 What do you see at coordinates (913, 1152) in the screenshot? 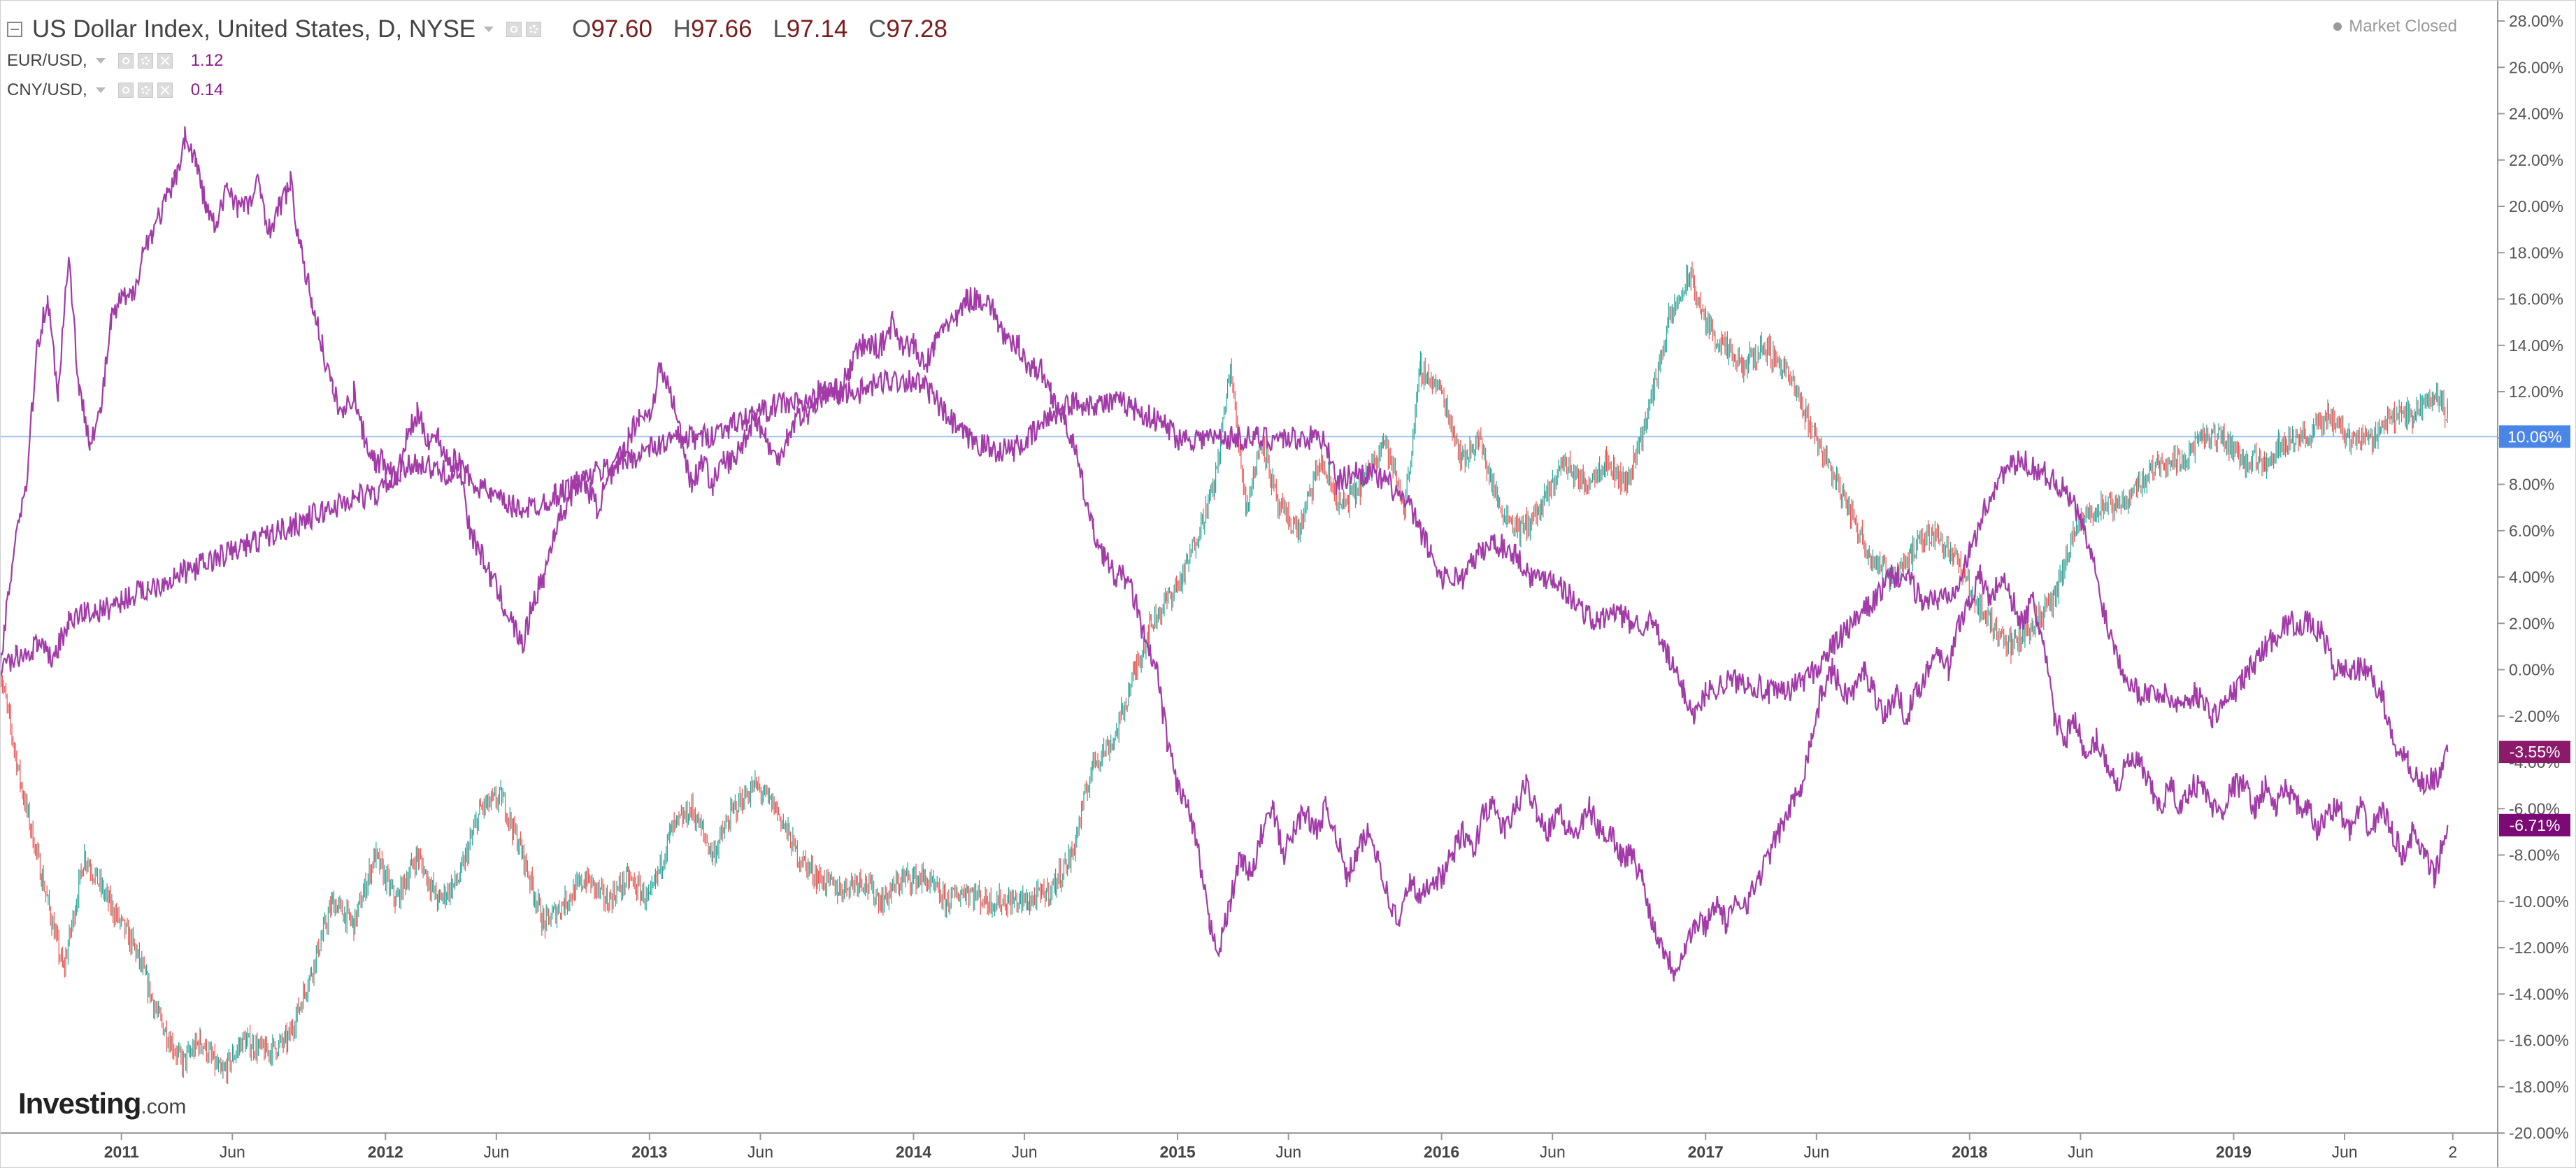
I see `x-tick-label: 2014` at bounding box center [913, 1152].